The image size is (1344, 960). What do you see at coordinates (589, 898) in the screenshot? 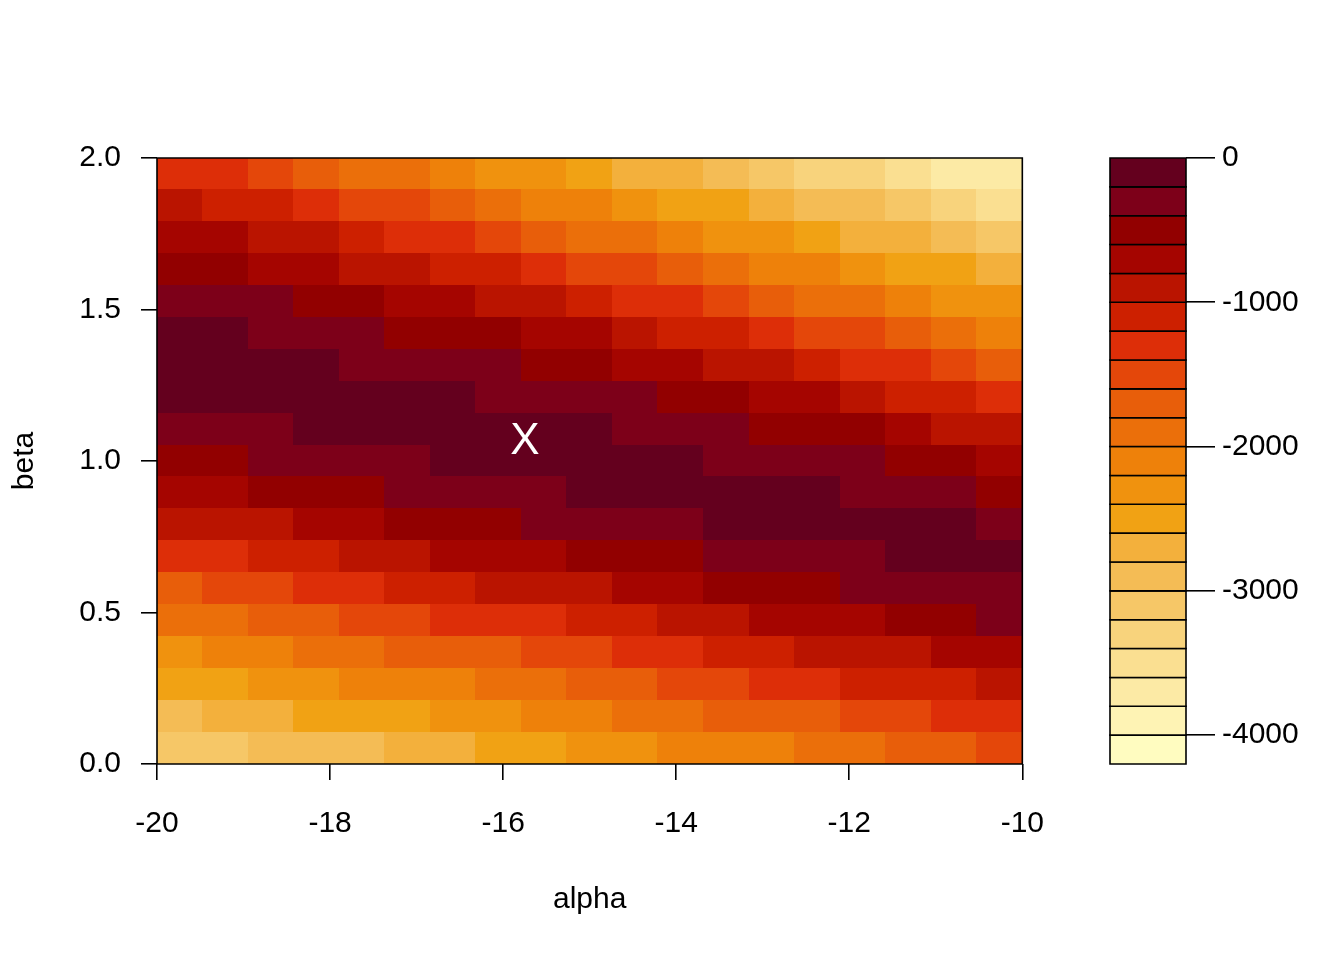
I see `x-axis-title: alpha` at bounding box center [589, 898].